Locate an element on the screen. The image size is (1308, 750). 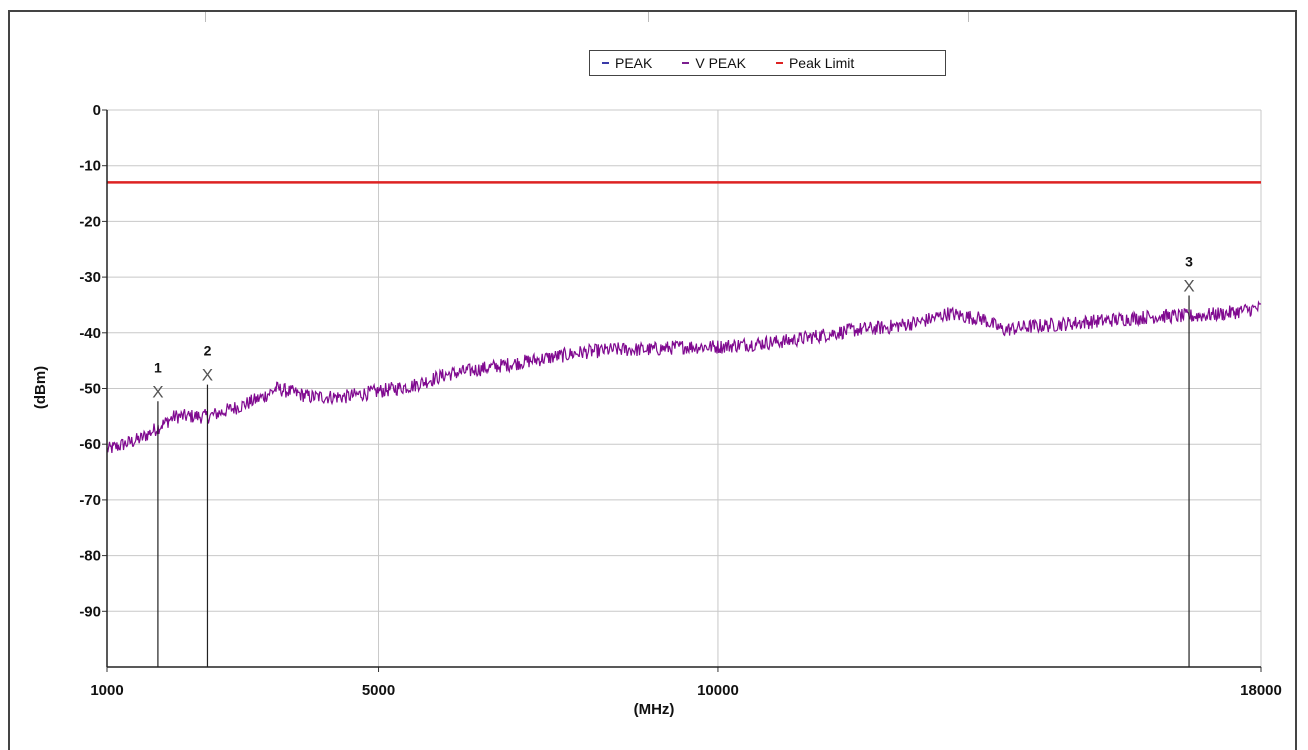
legend-swatch-v-peak is located at coordinates (686, 63).